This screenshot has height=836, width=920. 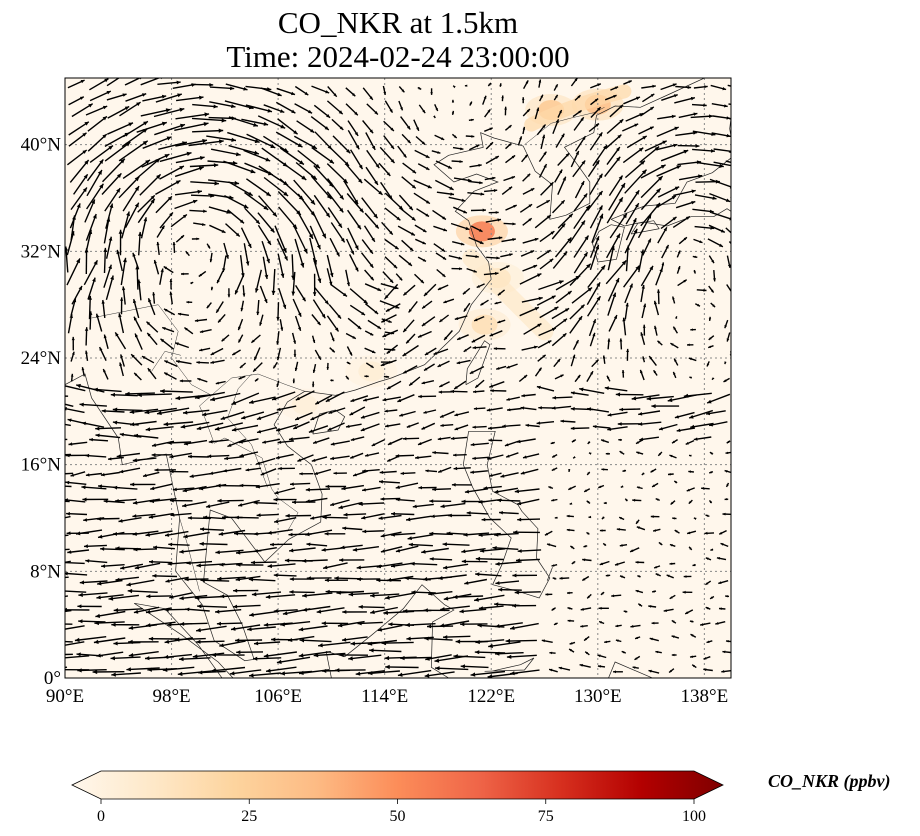 I want to click on latitude-tick-labels: 0° 8°N 16°N 24°N 32°N 40°N, so click(x=41, y=412).